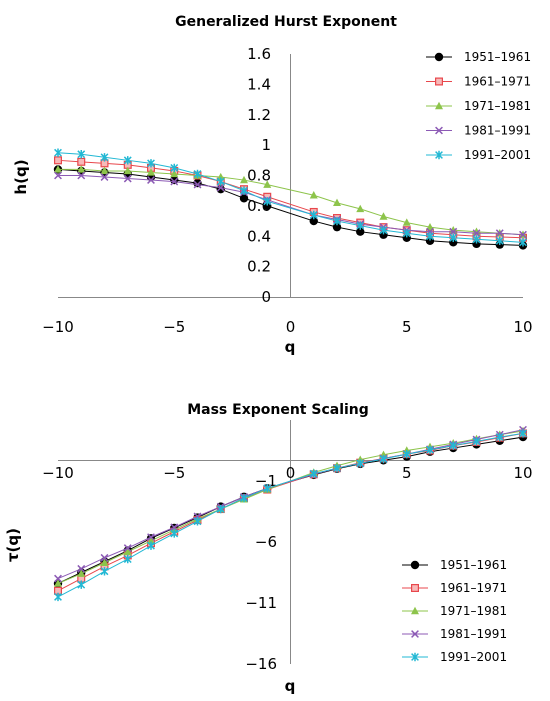 The image size is (550, 701). I want to click on y-tick-label: 0.2, so click(259, 267).